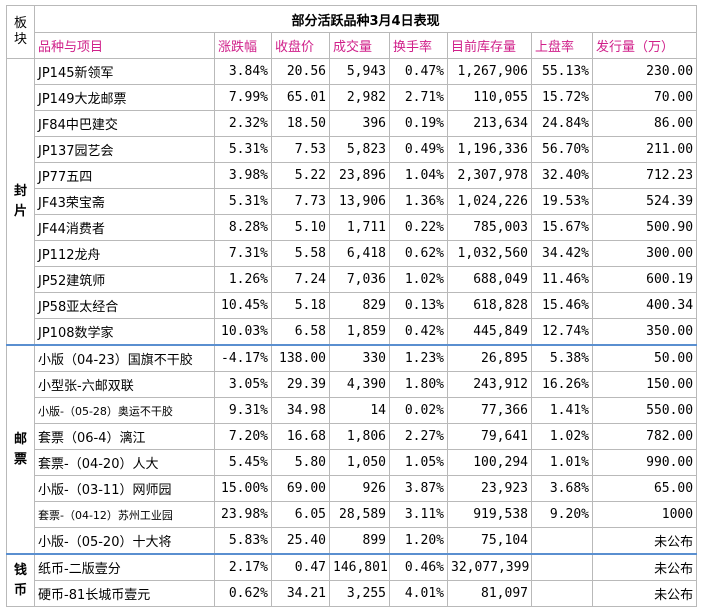  What do you see at coordinates (124, 45) in the screenshot?
I see `header-name: 品种与项目` at bounding box center [124, 45].